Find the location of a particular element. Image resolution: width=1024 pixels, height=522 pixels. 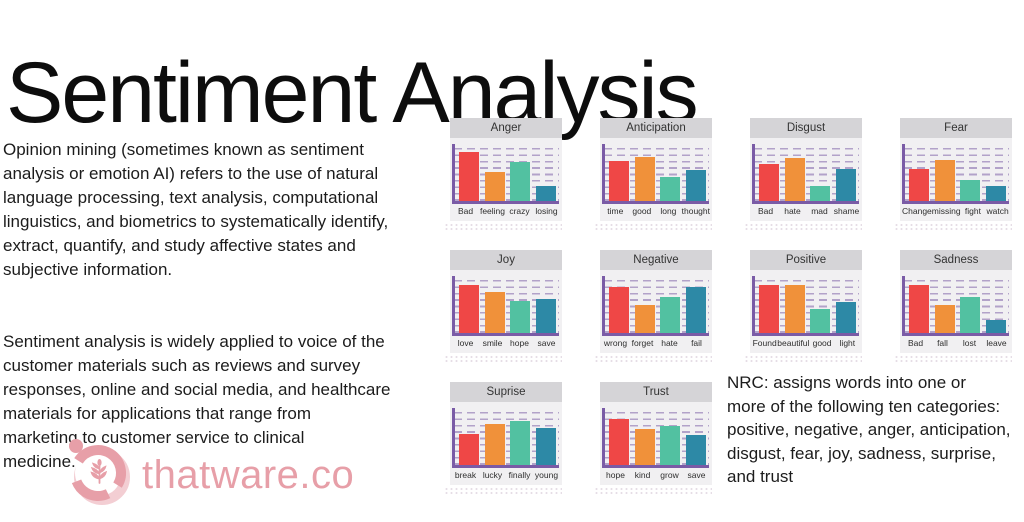

chart-card-anticipation: Anticipation time good long thought is located at coordinates (653, 174).